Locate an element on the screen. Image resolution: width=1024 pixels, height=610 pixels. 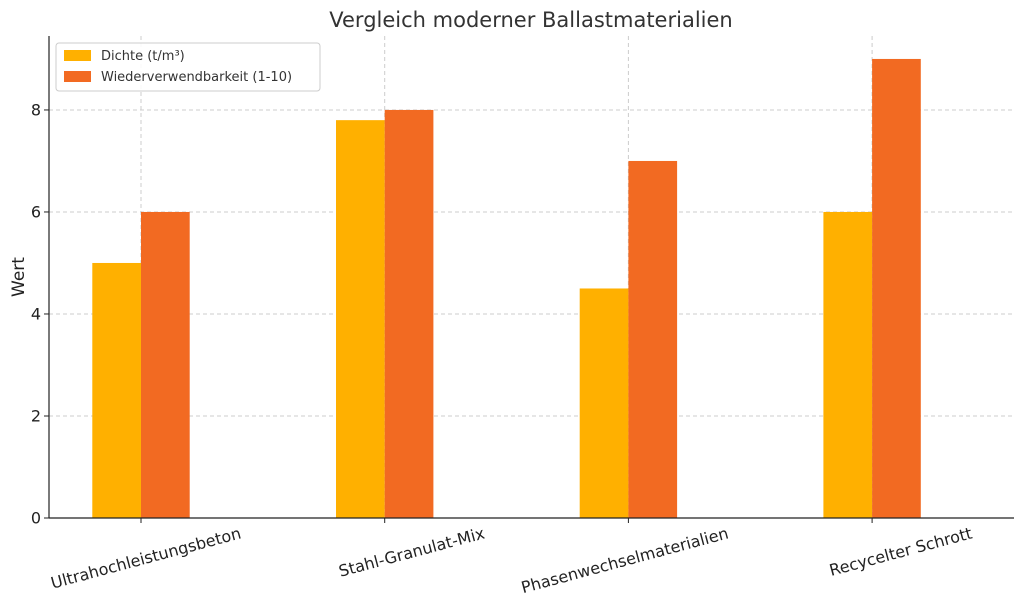
y-ticks: 0 2 4 6 8 is located at coordinates (40, 314).